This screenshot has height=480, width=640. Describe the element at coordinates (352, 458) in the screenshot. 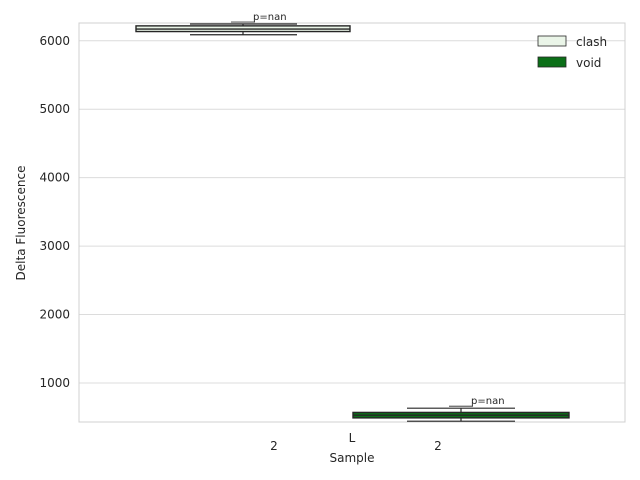

I see `x-axis-label: Sample` at that location.